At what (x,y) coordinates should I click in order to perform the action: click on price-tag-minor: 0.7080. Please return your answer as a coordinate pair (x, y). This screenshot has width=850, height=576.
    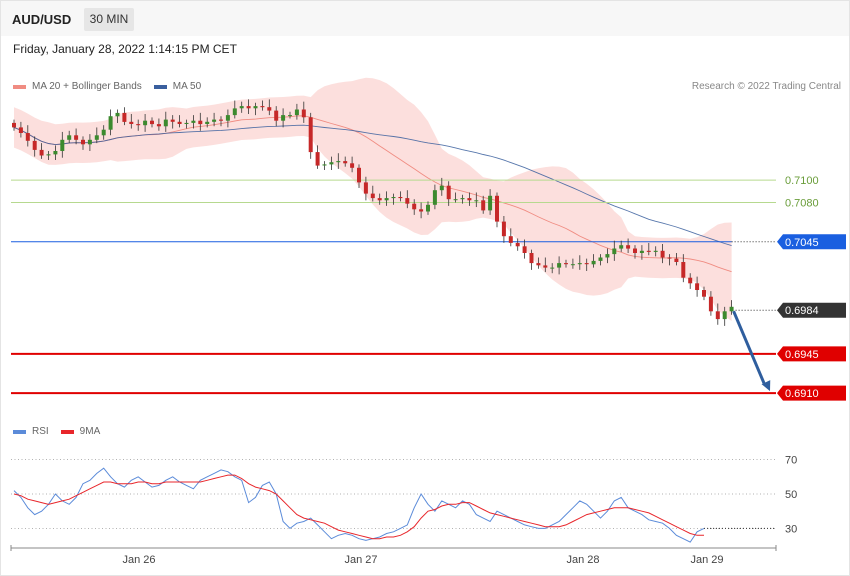
    Looking at the image, I should click on (802, 204).